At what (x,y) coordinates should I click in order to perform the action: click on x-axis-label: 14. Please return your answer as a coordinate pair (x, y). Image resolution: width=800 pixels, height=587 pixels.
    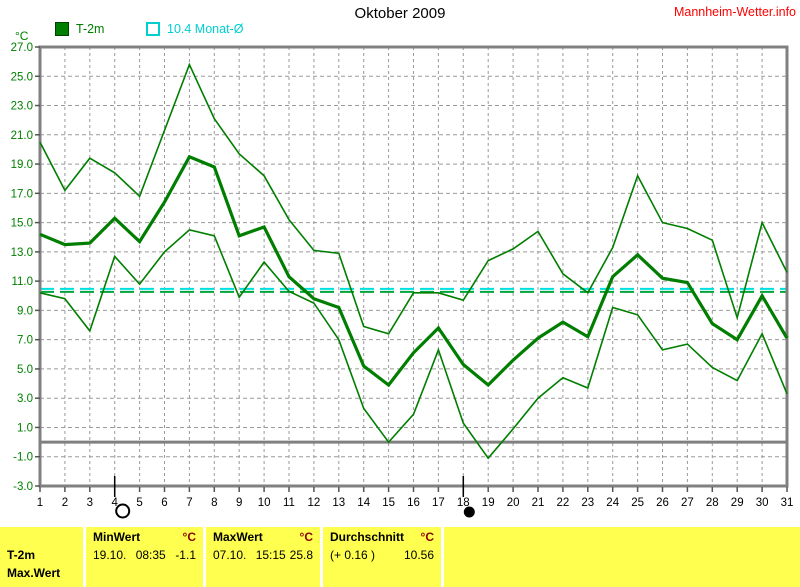
    Looking at the image, I should click on (363, 503).